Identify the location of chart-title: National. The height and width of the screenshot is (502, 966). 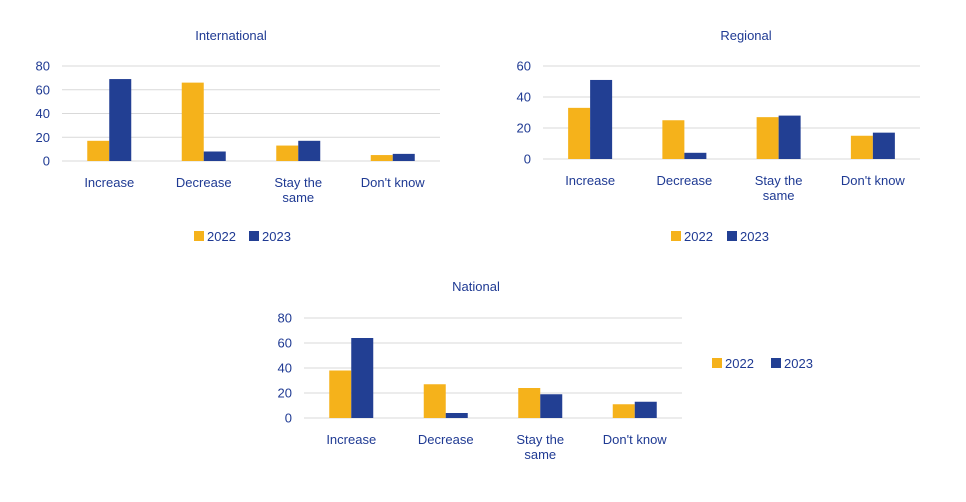
(476, 286).